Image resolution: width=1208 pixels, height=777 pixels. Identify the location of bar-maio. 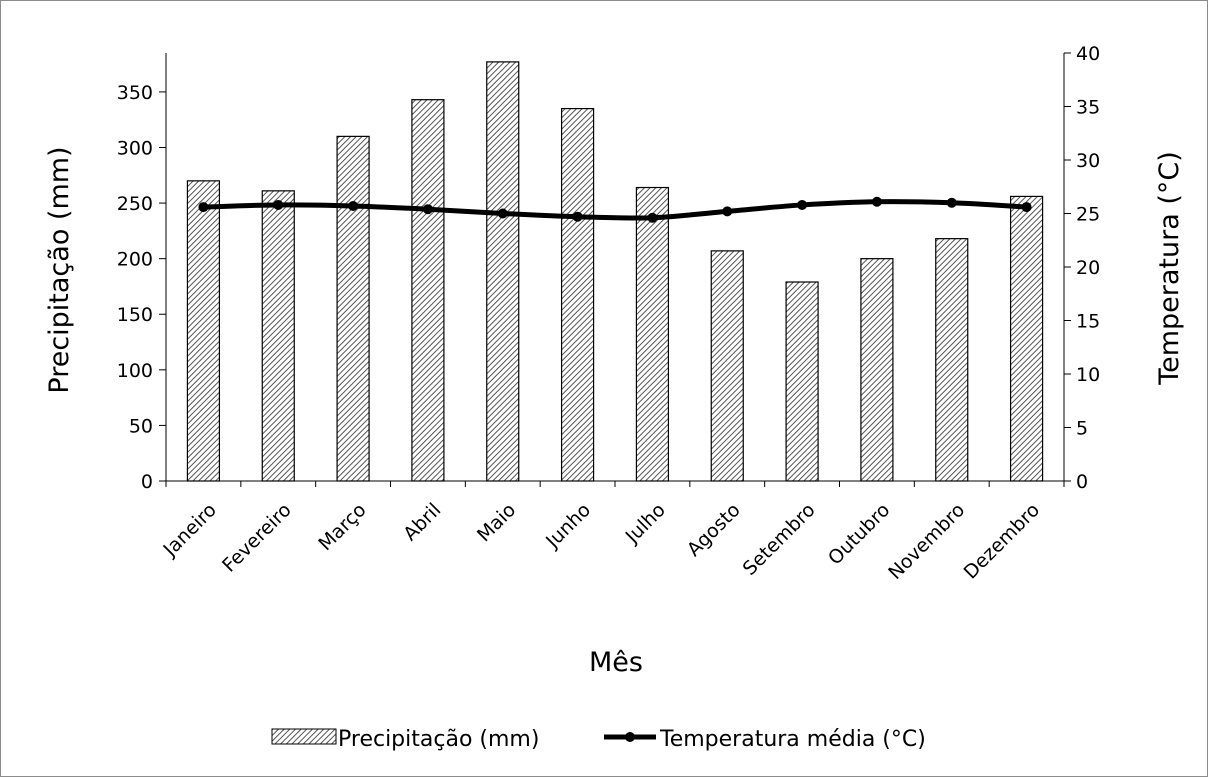
(503, 271).